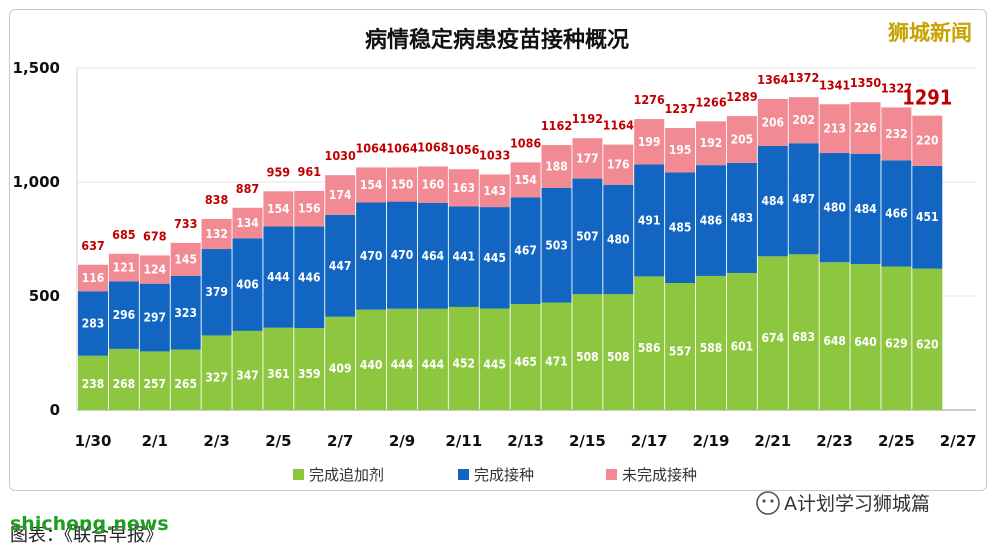 The width and height of the screenshot is (996, 548). What do you see at coordinates (927, 344) in the screenshot?
I see `data-label: 620` at bounding box center [927, 344].